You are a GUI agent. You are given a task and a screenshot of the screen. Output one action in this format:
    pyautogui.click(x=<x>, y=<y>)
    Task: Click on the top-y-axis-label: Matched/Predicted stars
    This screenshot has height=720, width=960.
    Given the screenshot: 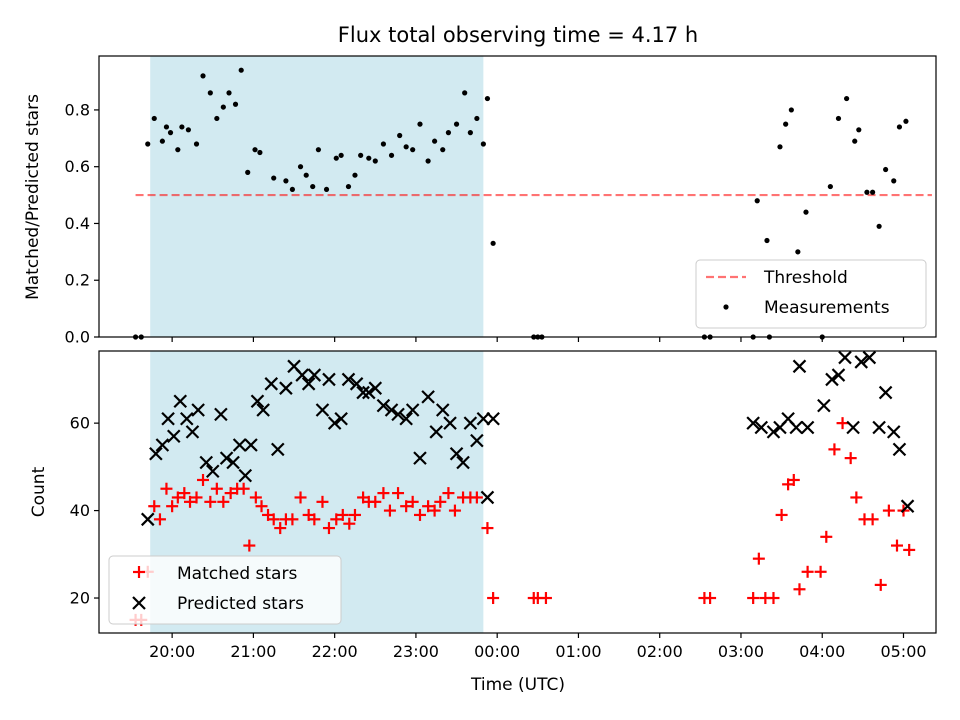 What is the action you would take?
    pyautogui.click(x=33, y=197)
    